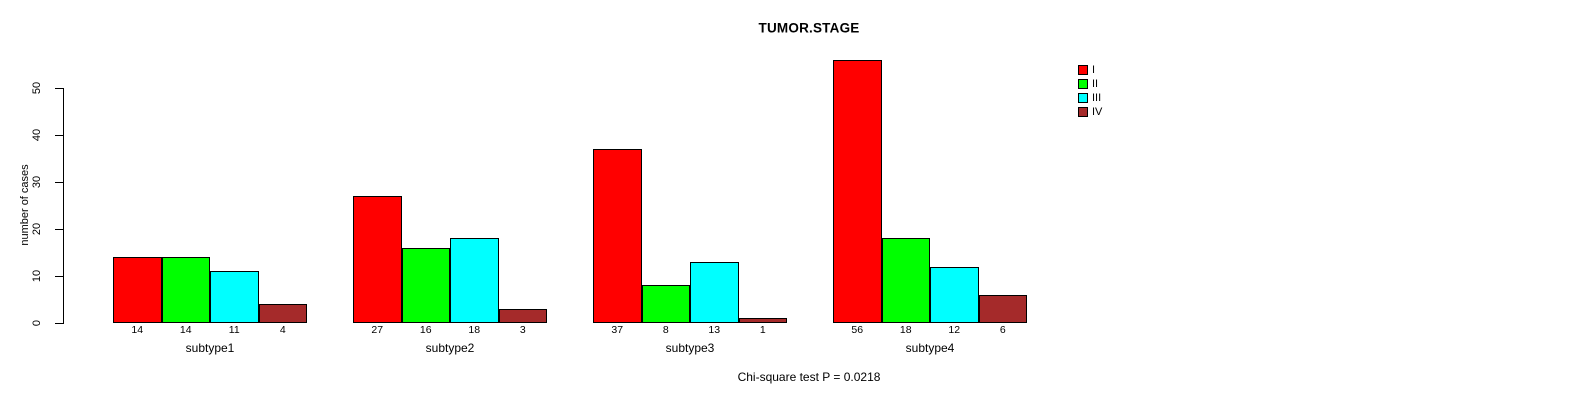 This screenshot has height=400, width=1590. What do you see at coordinates (37, 276) in the screenshot?
I see `y-tick-label: 10` at bounding box center [37, 276].